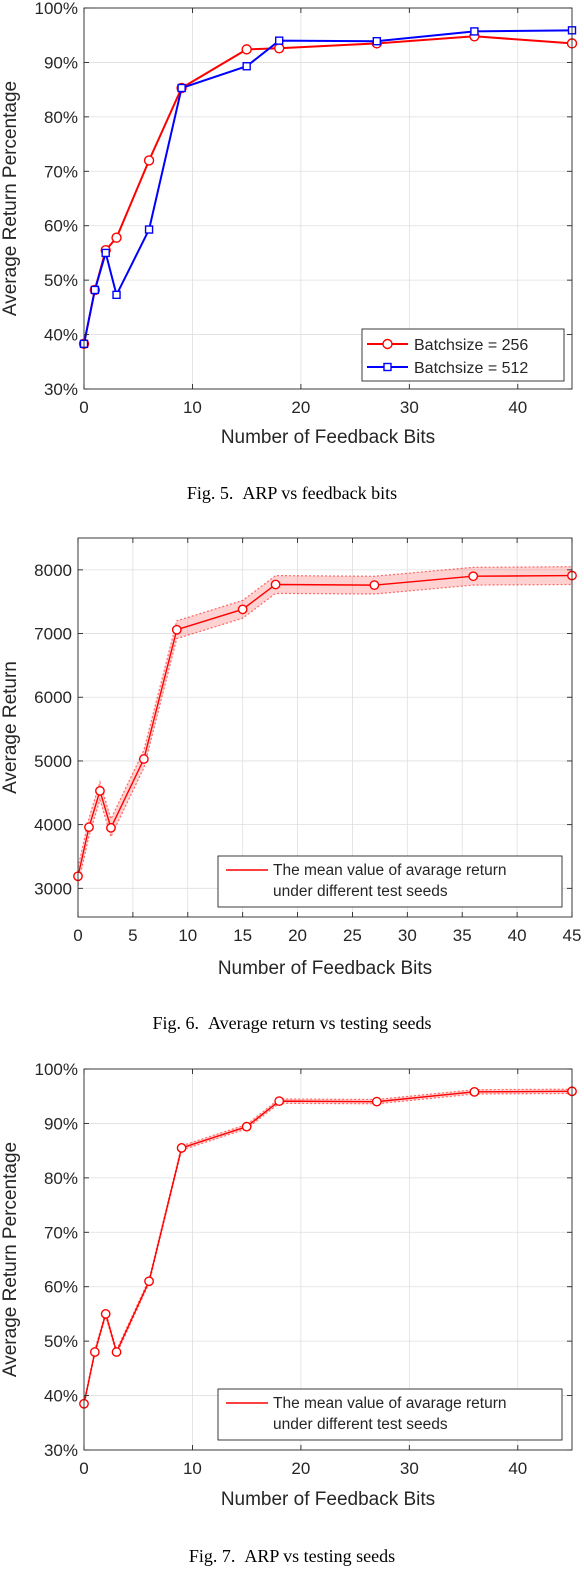  I want to click on figure-caption: Fig. 6. Average return vs testing seeds, so click(291, 1023).